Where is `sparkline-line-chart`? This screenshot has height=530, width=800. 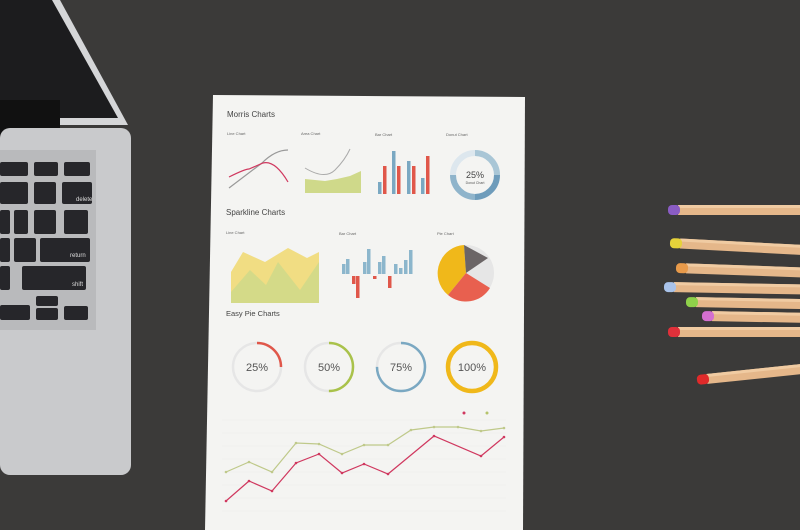 sparkline-line-chart is located at coordinates (275, 275).